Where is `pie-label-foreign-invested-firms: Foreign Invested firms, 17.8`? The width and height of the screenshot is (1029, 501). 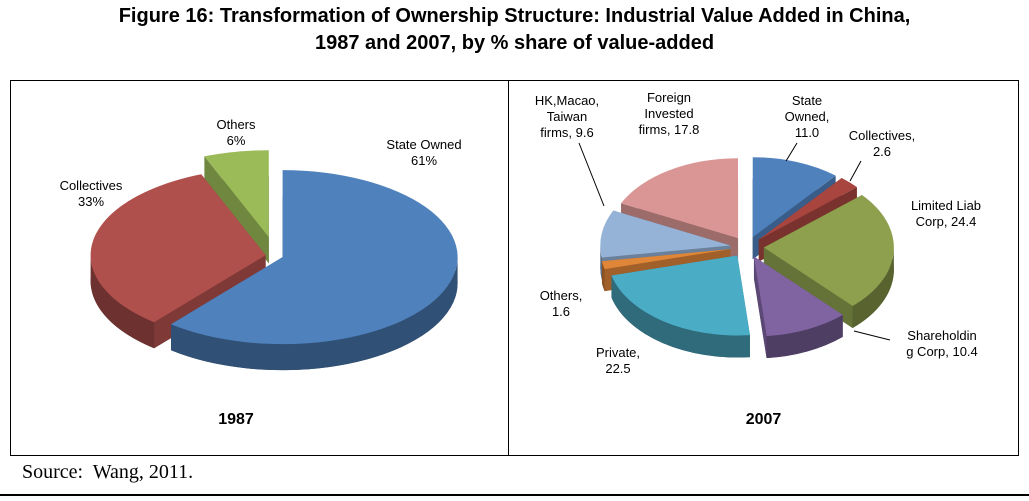
pie-label-foreign-invested-firms: Foreign Invested firms, 17.8 is located at coordinates (669, 114).